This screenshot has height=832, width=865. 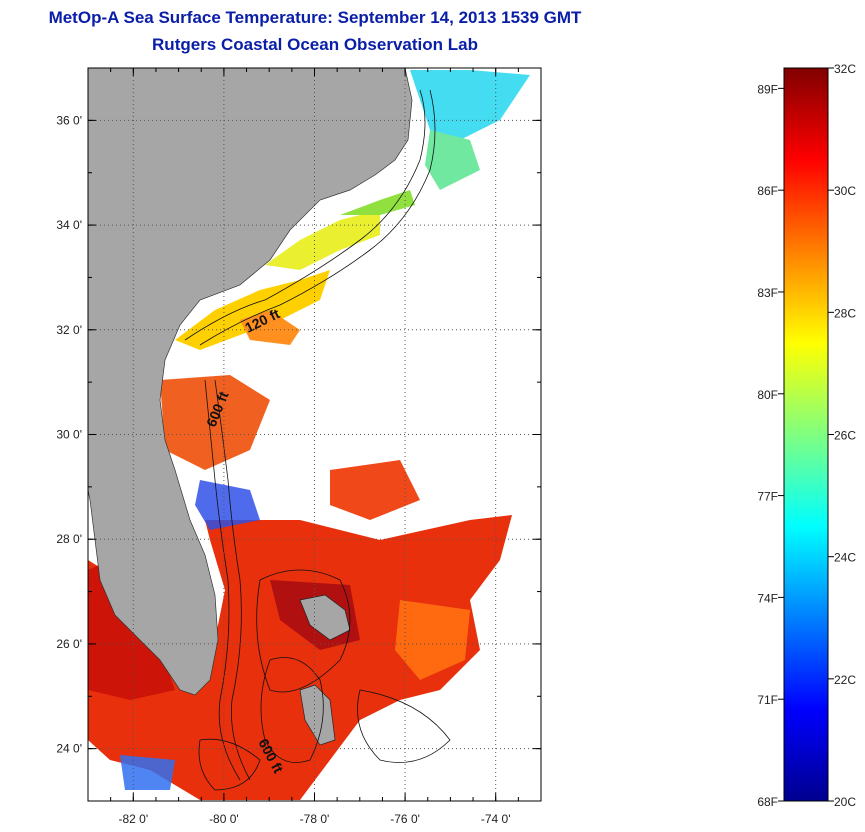 What do you see at coordinates (315, 44) in the screenshot?
I see `map-subtitle: Rutgers Coastal Ocean Observation Lab` at bounding box center [315, 44].